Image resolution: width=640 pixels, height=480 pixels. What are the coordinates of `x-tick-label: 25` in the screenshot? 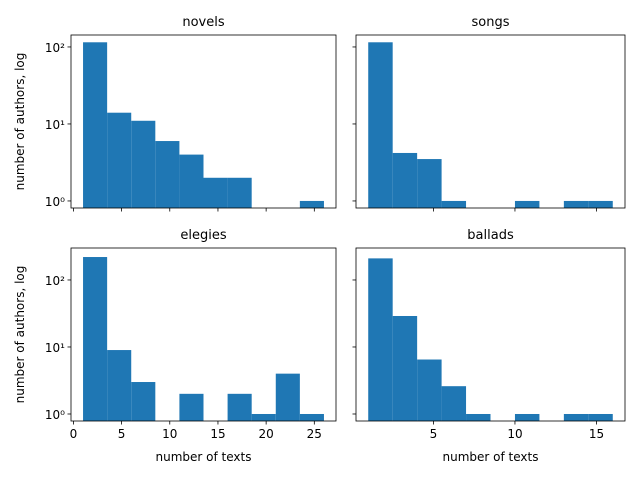 It's located at (314, 434).